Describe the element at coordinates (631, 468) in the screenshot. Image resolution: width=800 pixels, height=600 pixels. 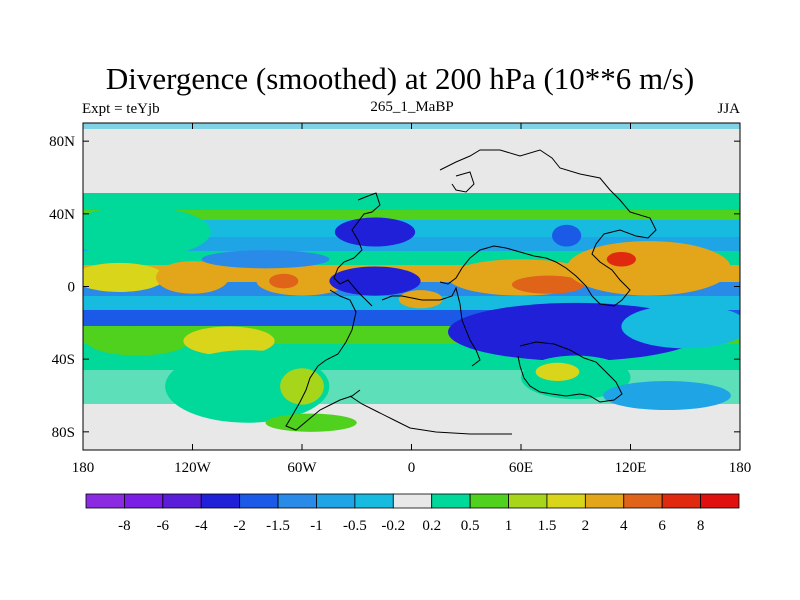
I see `x-tick-label: 120E` at that location.